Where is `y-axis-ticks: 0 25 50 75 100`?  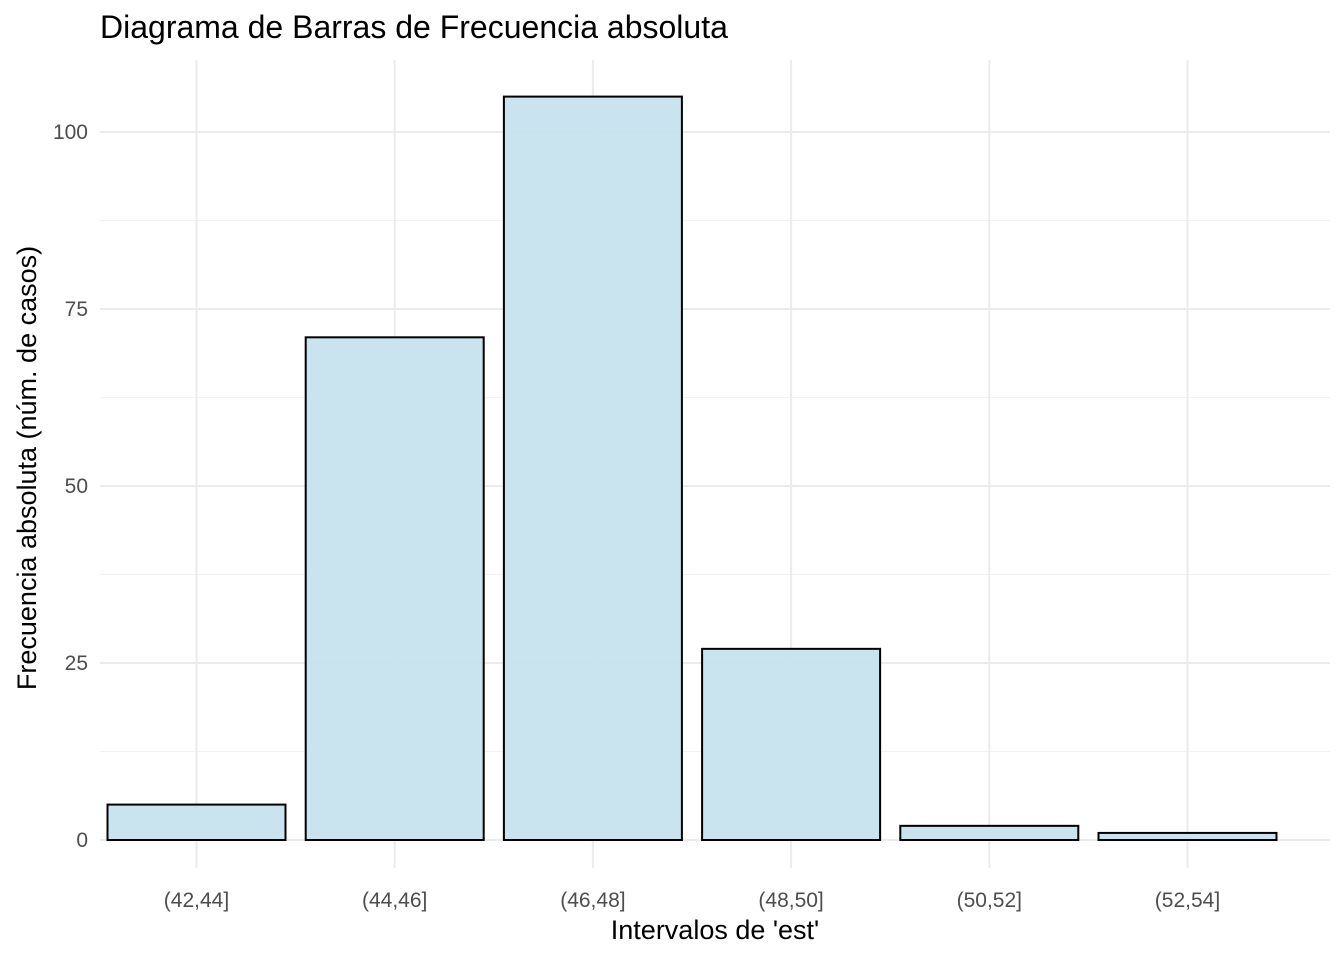
y-axis-ticks: 0 25 50 75 100 is located at coordinates (70, 486).